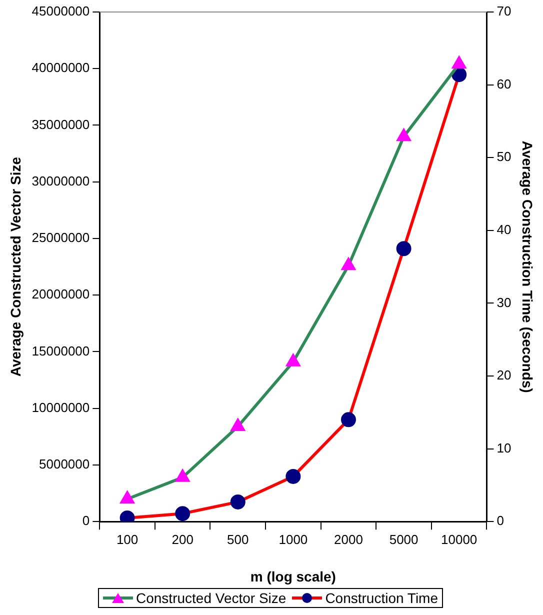 This screenshot has width=543, height=615. What do you see at coordinates (61, 238) in the screenshot?
I see `y-tick-label: 25000000` at bounding box center [61, 238].